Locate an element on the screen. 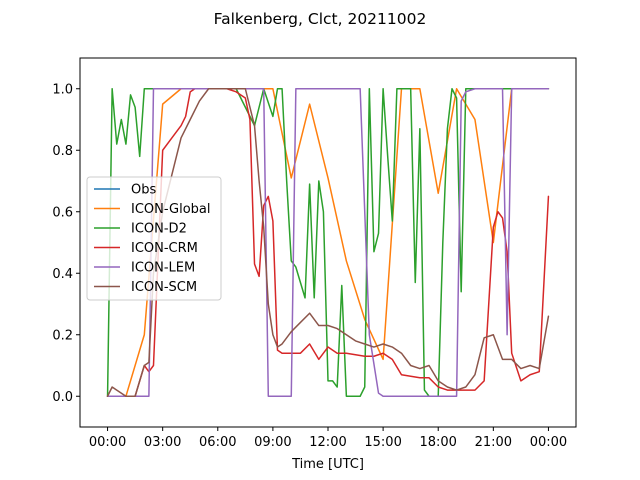 This screenshot has height=480, width=640. x-tick-label: 21:00 is located at coordinates (493, 442).